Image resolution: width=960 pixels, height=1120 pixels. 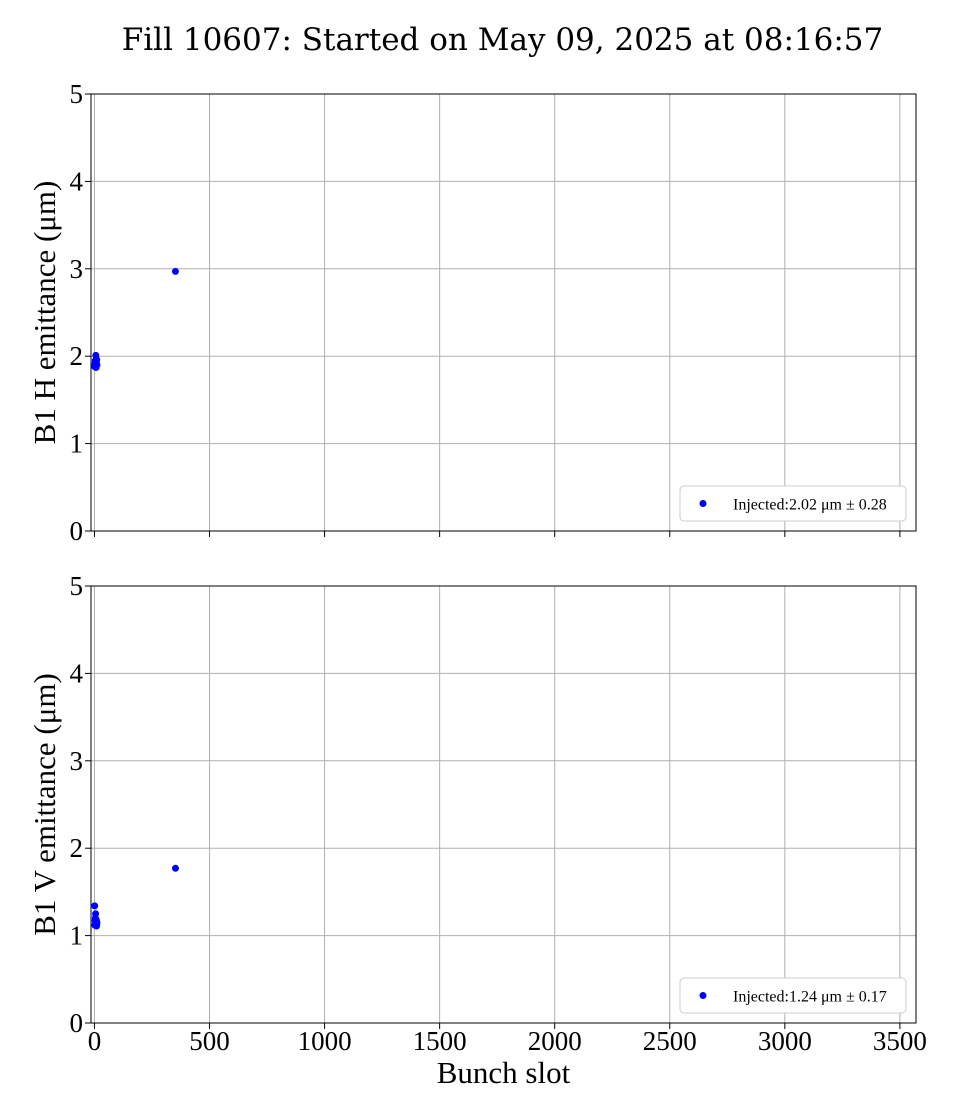 I want to click on x-tick-label: 1500, so click(x=440, y=1041).